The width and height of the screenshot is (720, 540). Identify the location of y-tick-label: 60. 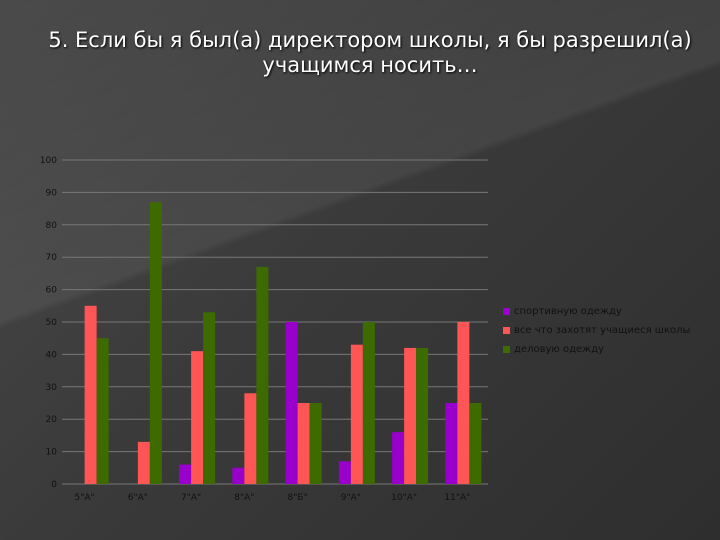
(52, 291).